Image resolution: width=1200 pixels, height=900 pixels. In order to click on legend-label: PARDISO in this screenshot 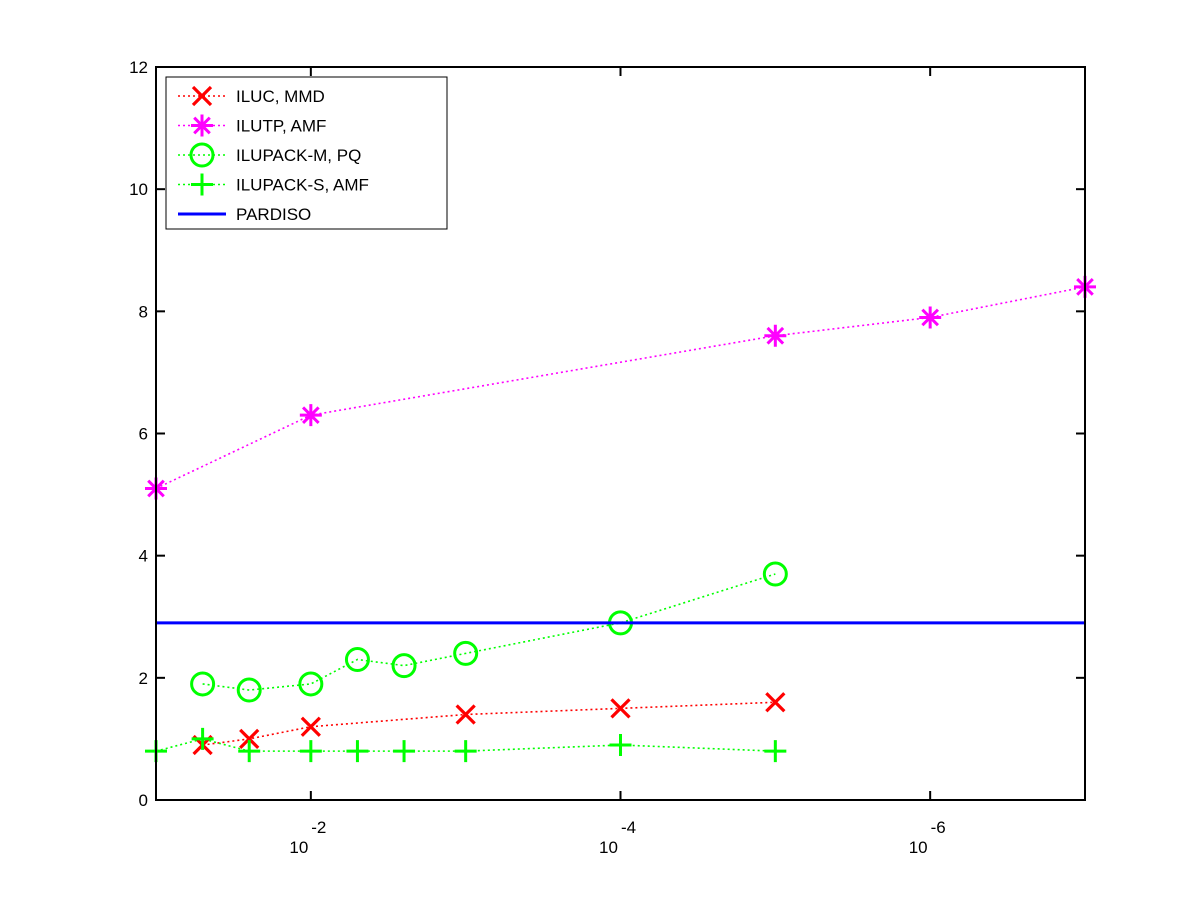, I will do `click(273, 214)`.